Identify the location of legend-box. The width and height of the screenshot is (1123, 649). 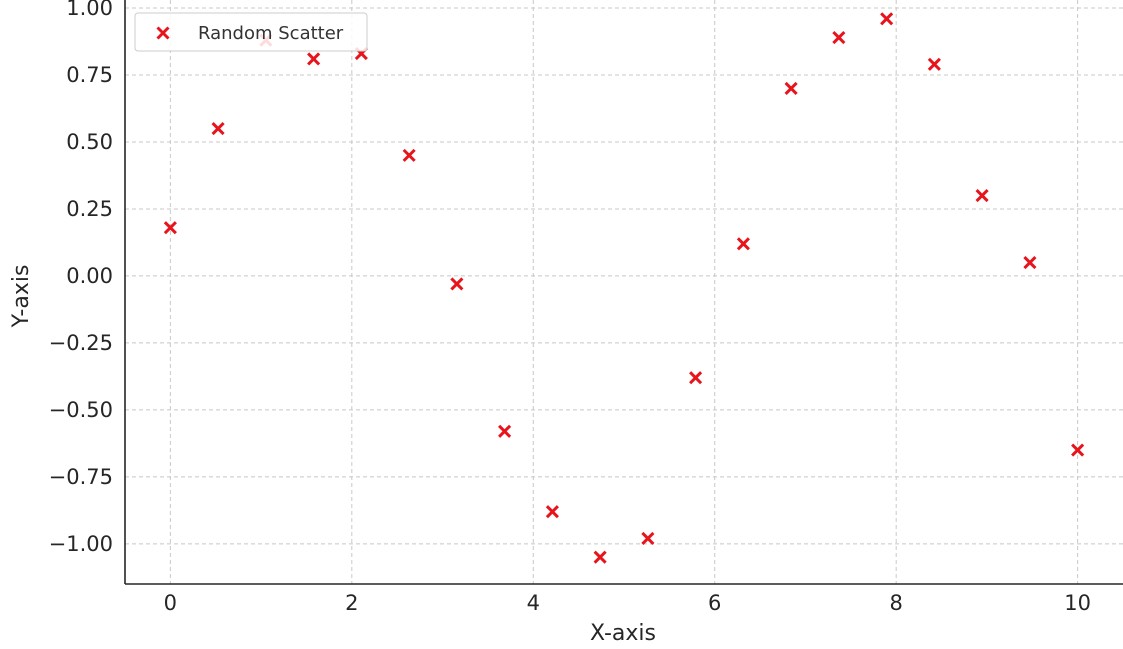
(251, 32).